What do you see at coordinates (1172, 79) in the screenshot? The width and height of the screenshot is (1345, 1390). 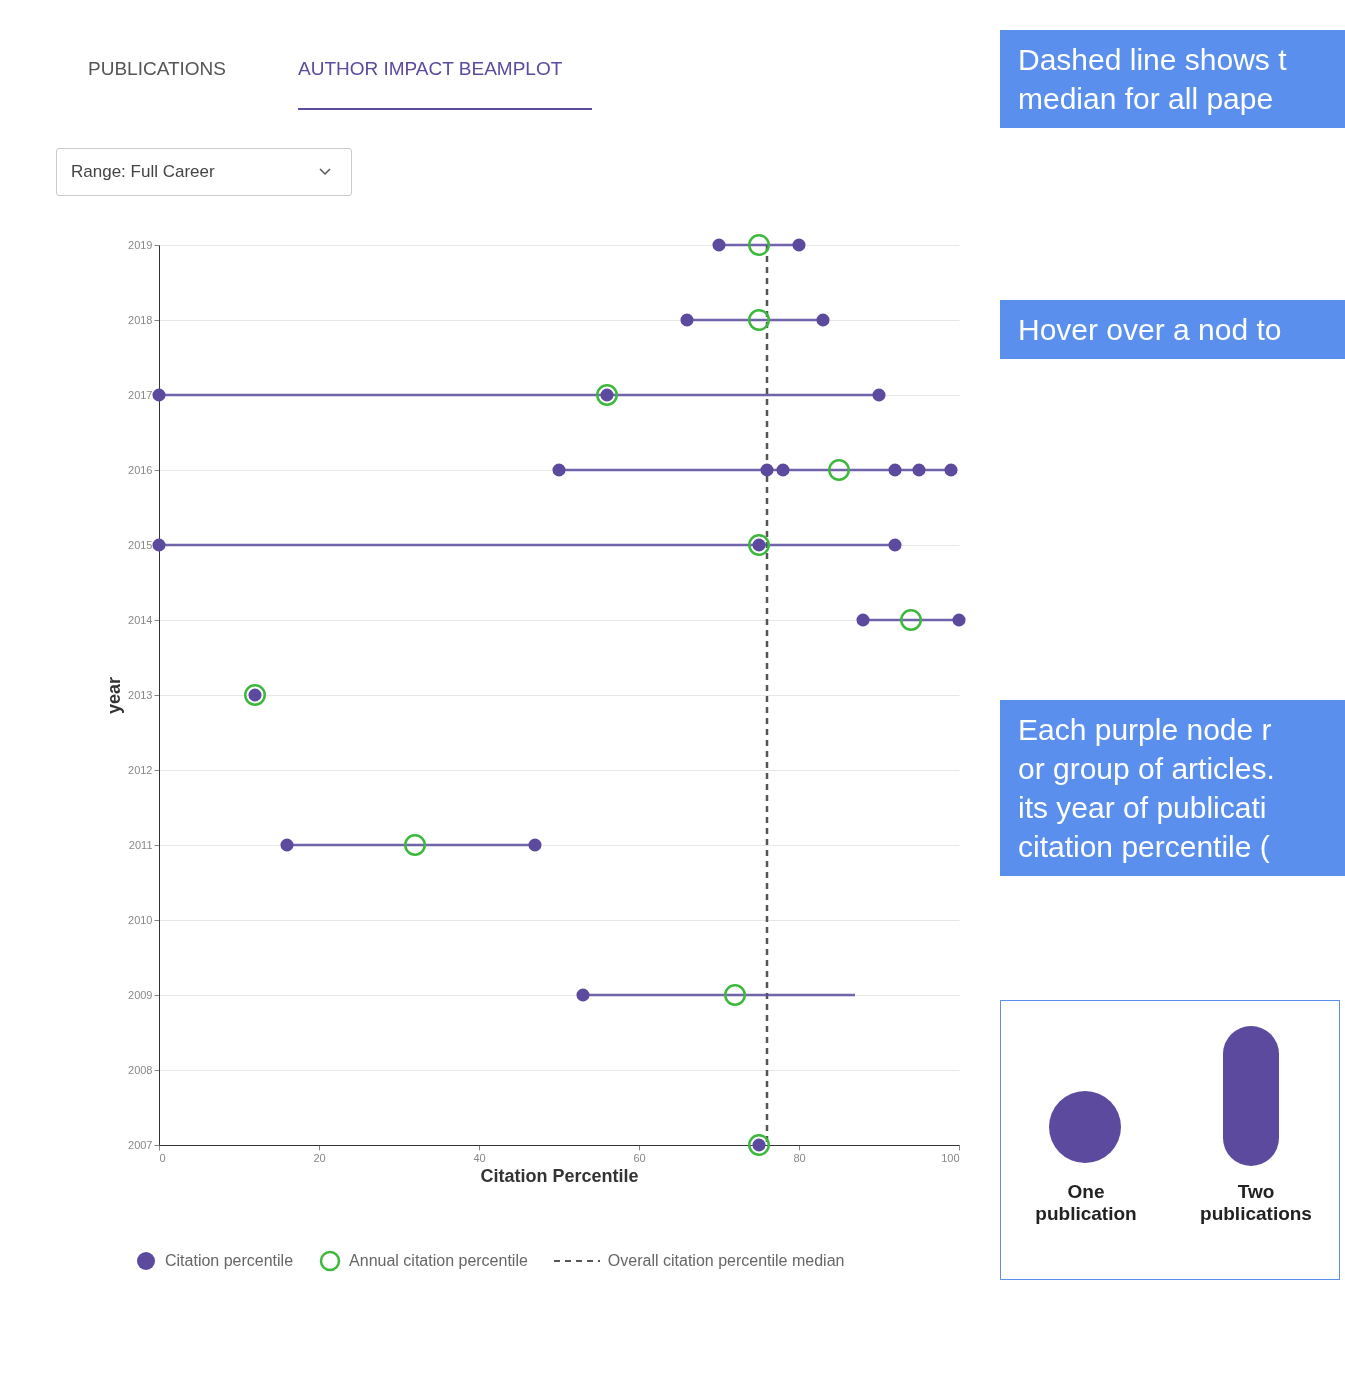 I see `text: Dashed line shows t median for all pape` at bounding box center [1172, 79].